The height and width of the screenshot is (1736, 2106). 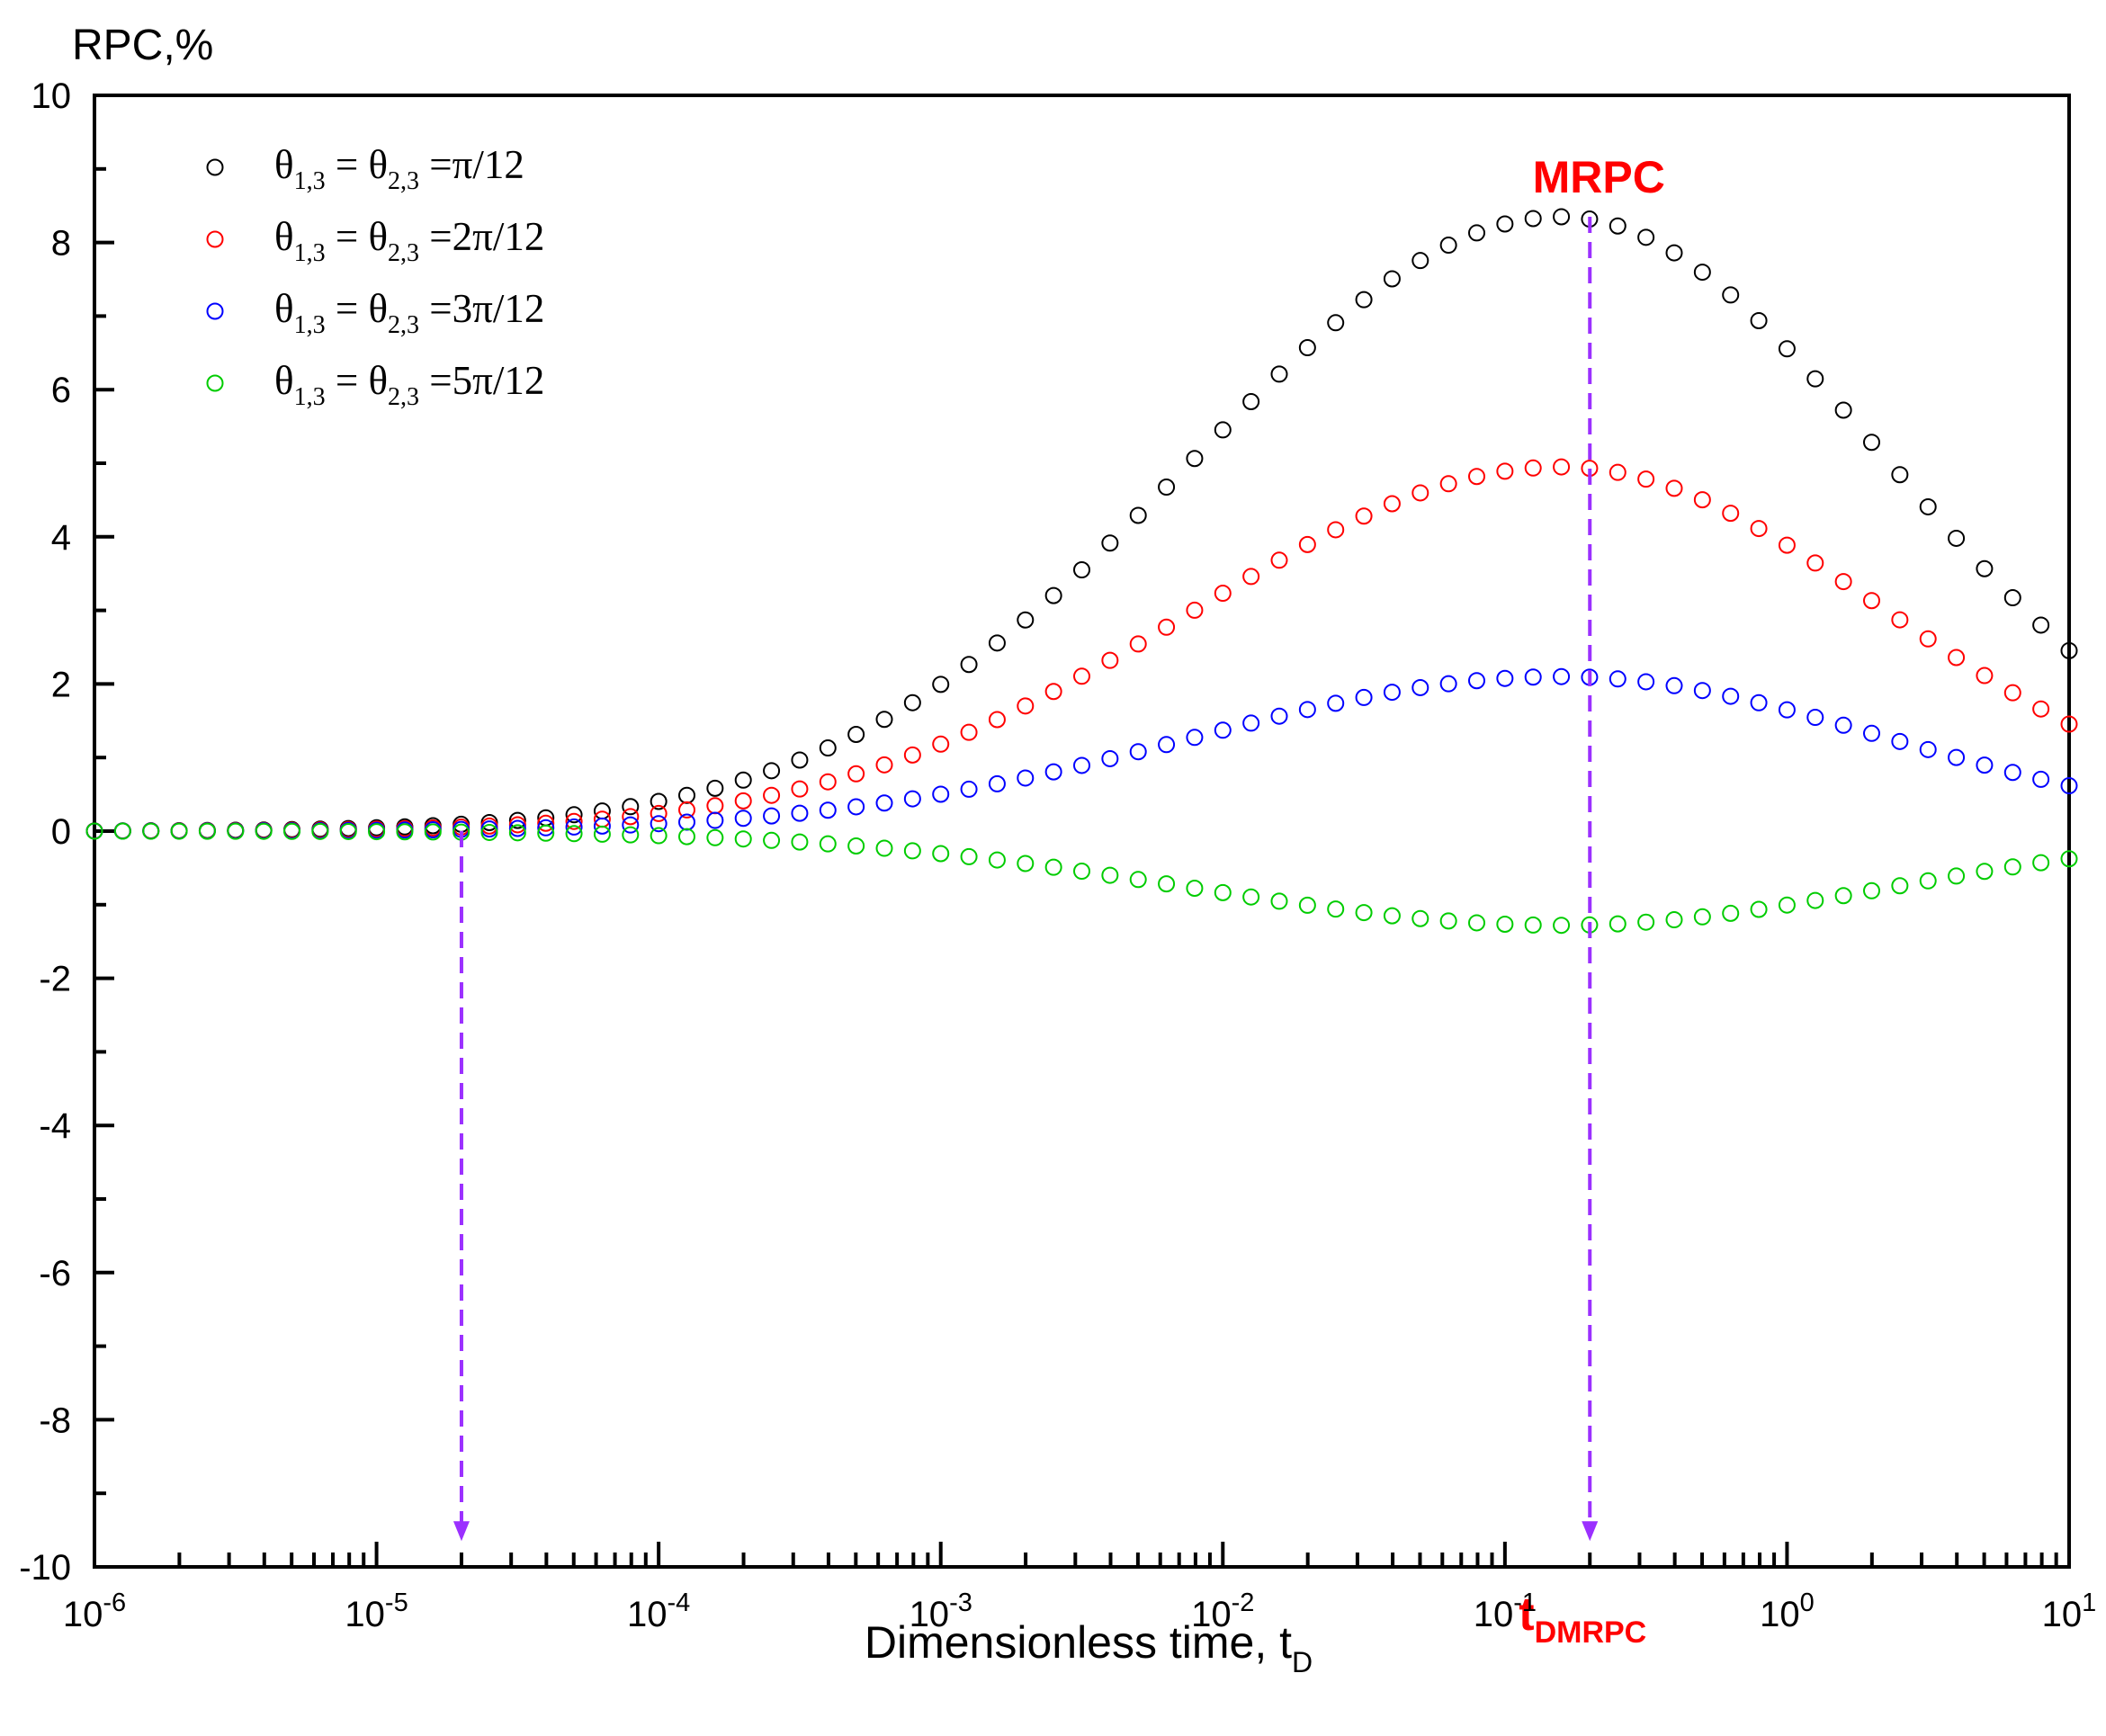 I want to click on legend-label: θ1,3 = θ2,3 =5π/12, so click(x=409, y=384).